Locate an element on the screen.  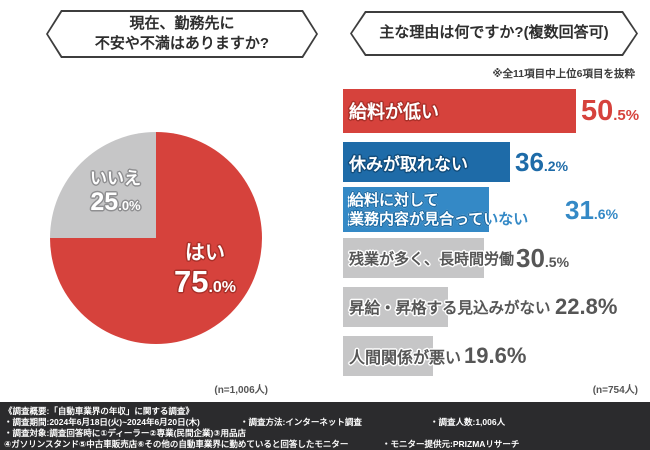
title-box-body: 現在、勤務先に 不安や不満はありますか? is located at coordinates (182, 34).